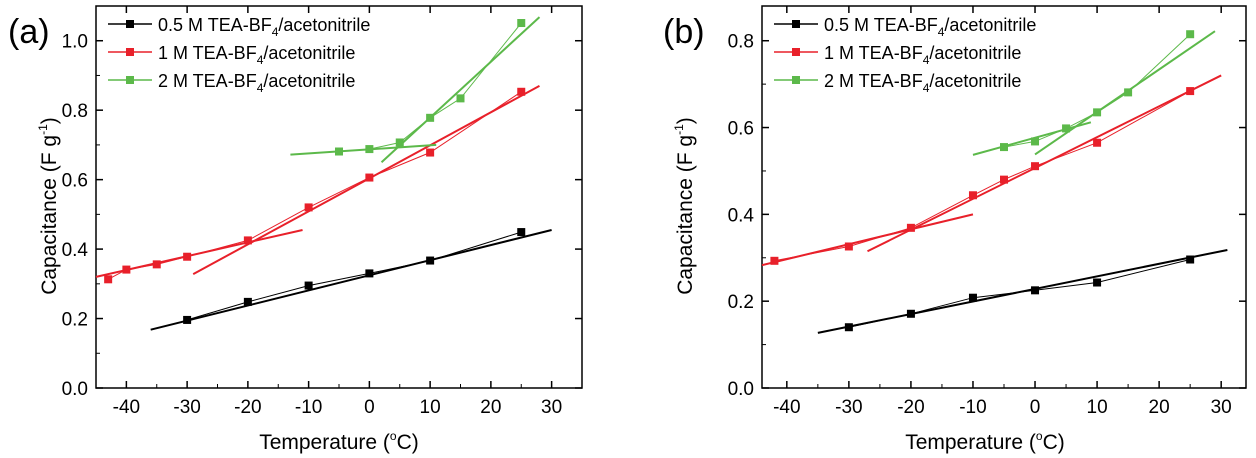 The image size is (1256, 458). What do you see at coordinates (75, 42) in the screenshot?
I see `y-tick-label: 1.0` at bounding box center [75, 42].